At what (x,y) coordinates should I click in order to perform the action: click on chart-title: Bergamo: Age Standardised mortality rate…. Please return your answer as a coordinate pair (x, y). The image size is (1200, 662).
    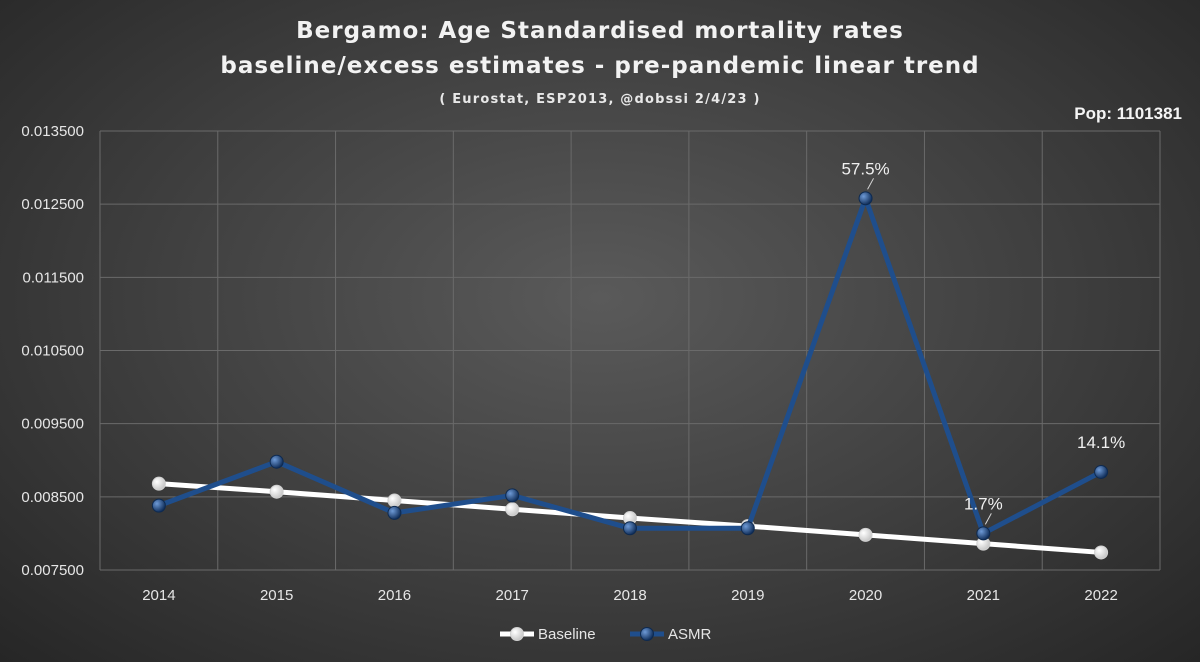
    Looking at the image, I should click on (600, 31).